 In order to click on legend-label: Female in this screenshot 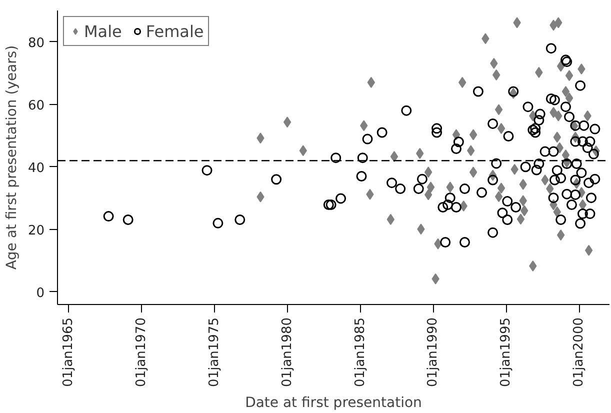, I will do `click(175, 31)`.